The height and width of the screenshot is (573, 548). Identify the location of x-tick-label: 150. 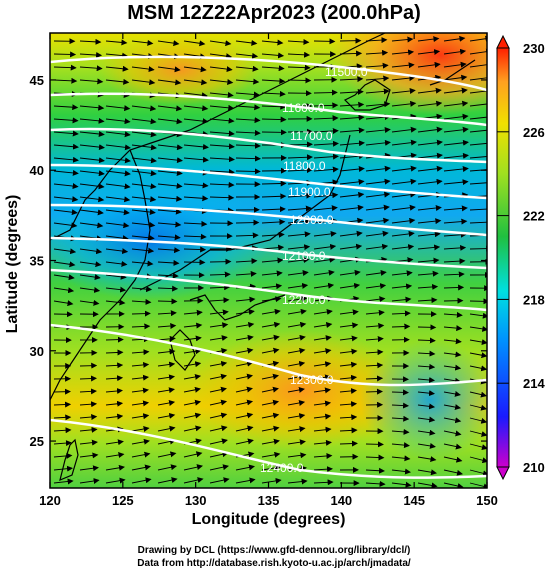
(487, 500).